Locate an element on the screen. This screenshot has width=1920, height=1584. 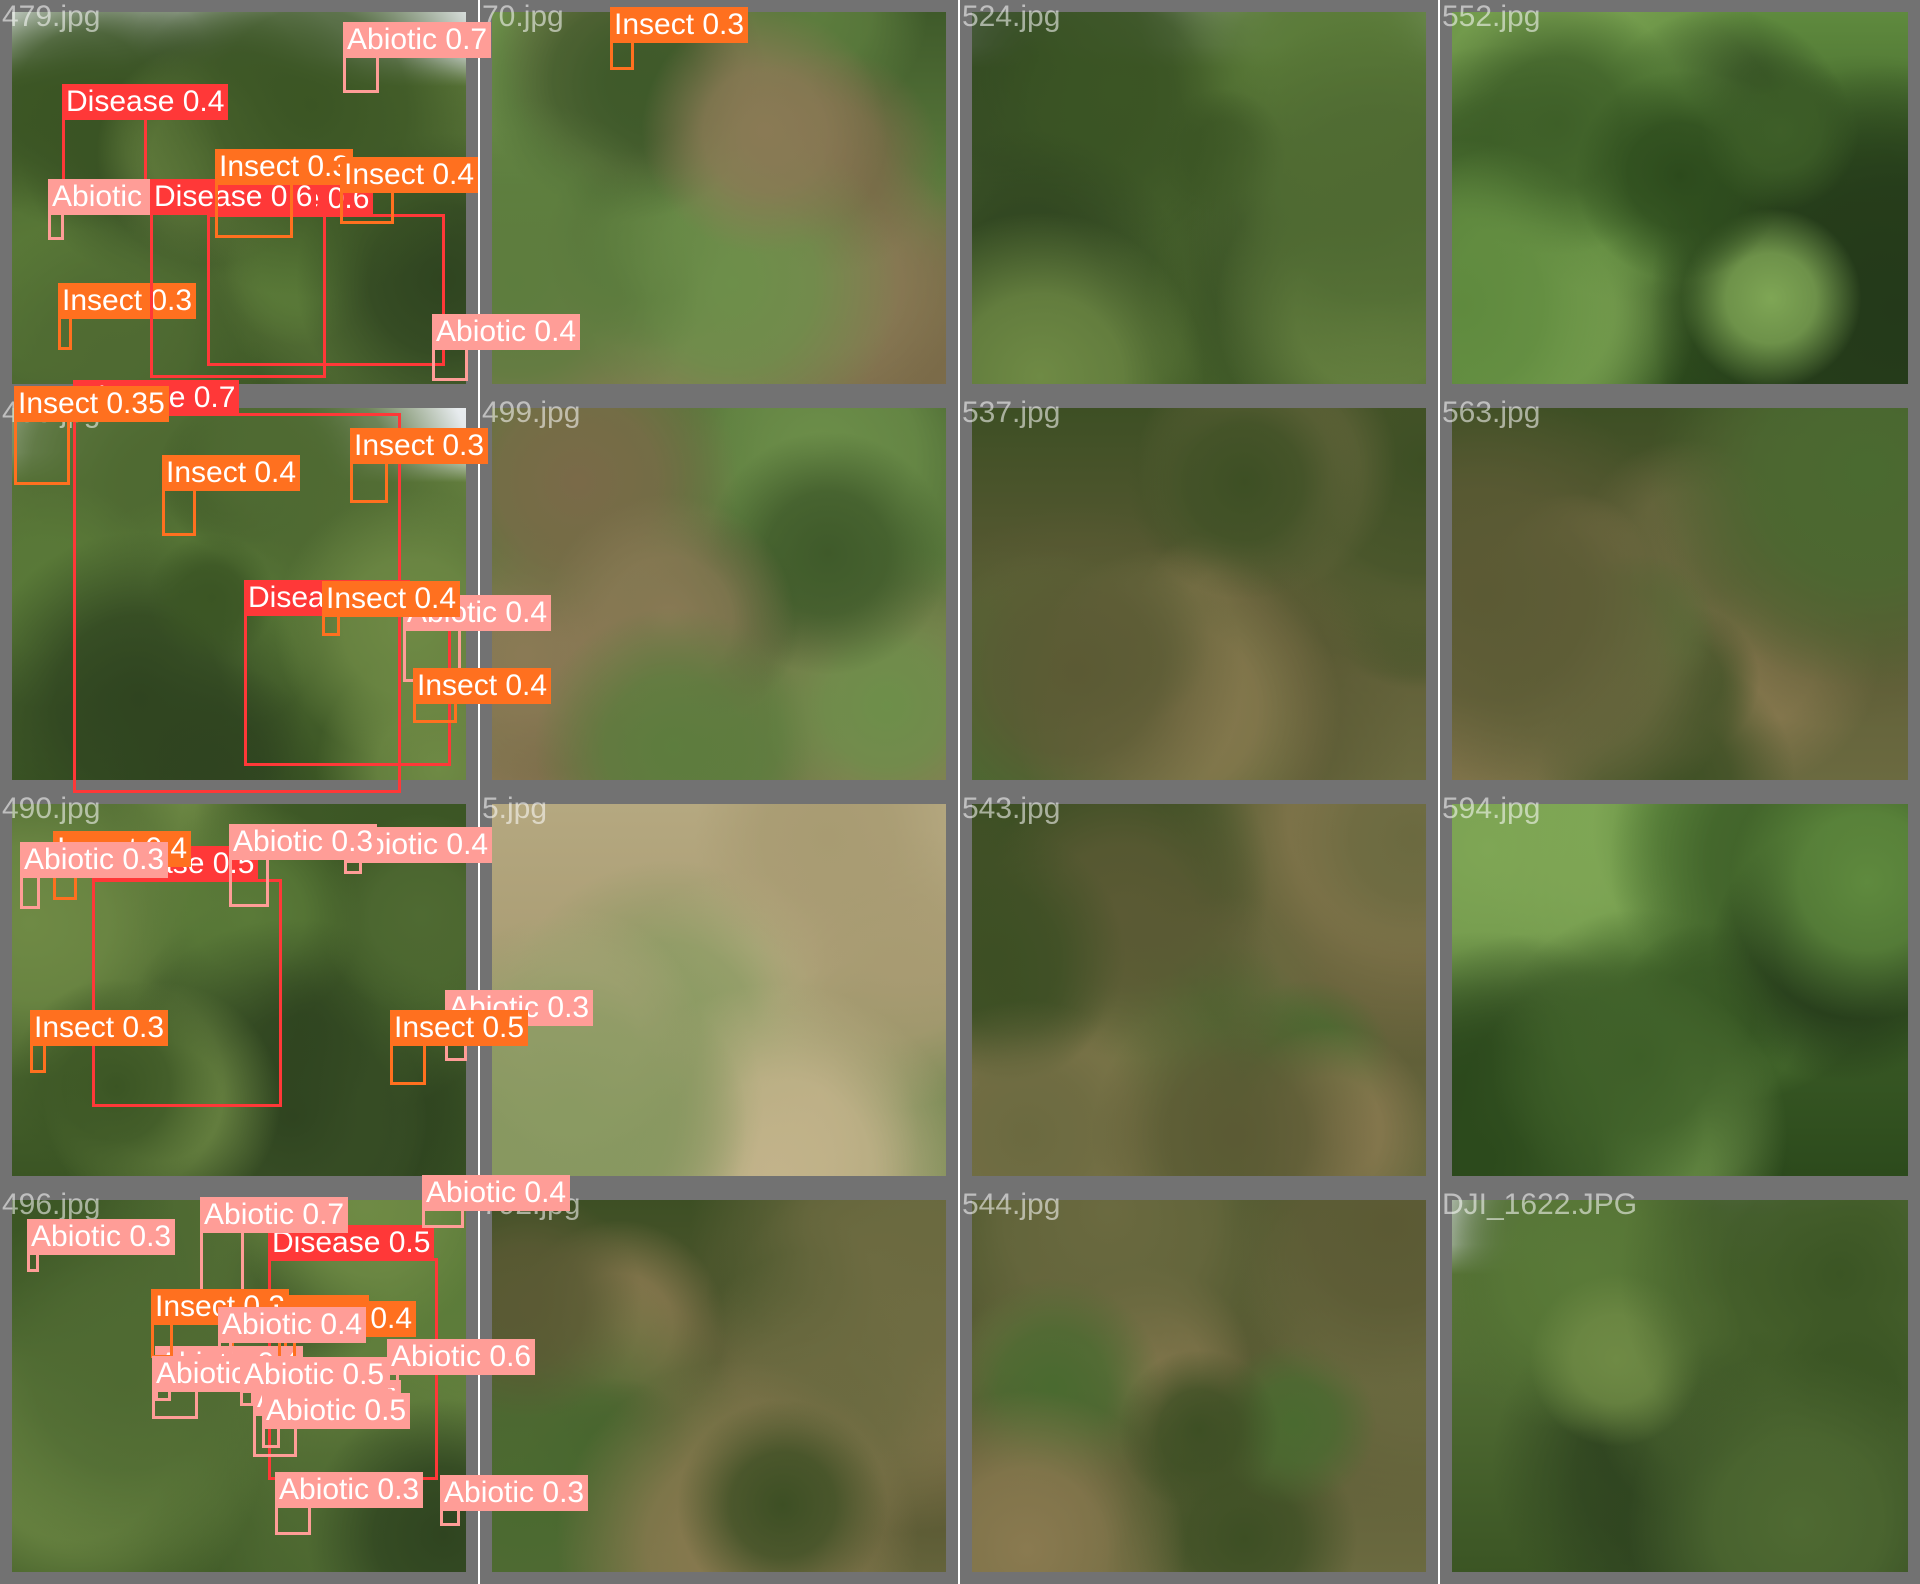
image-tile: 563.jpg is located at coordinates (1680, 594).